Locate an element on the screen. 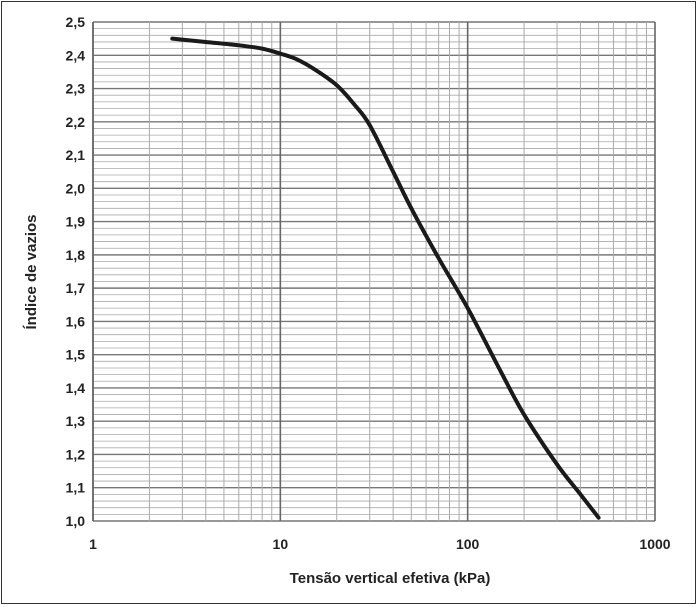 This screenshot has width=699, height=607. y-tick-label: 1,3 is located at coordinates (76, 421).